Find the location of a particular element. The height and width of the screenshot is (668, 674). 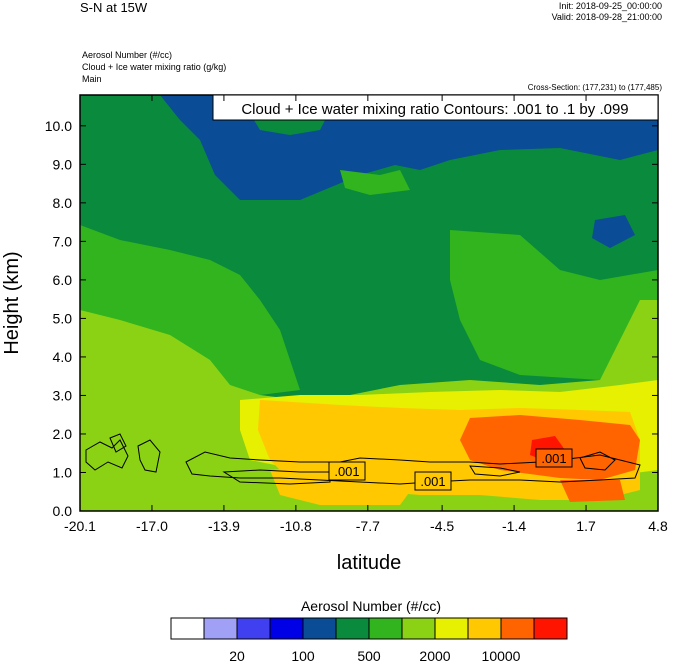

x-tick-label: -10.8 is located at coordinates (296, 526).